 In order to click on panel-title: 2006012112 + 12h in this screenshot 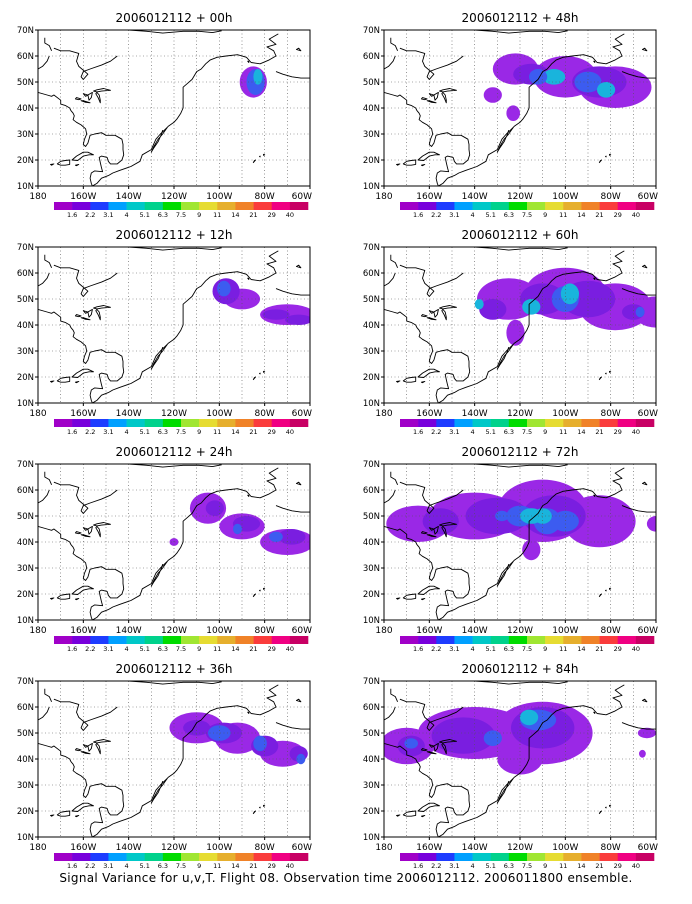, I will do `click(174, 235)`.